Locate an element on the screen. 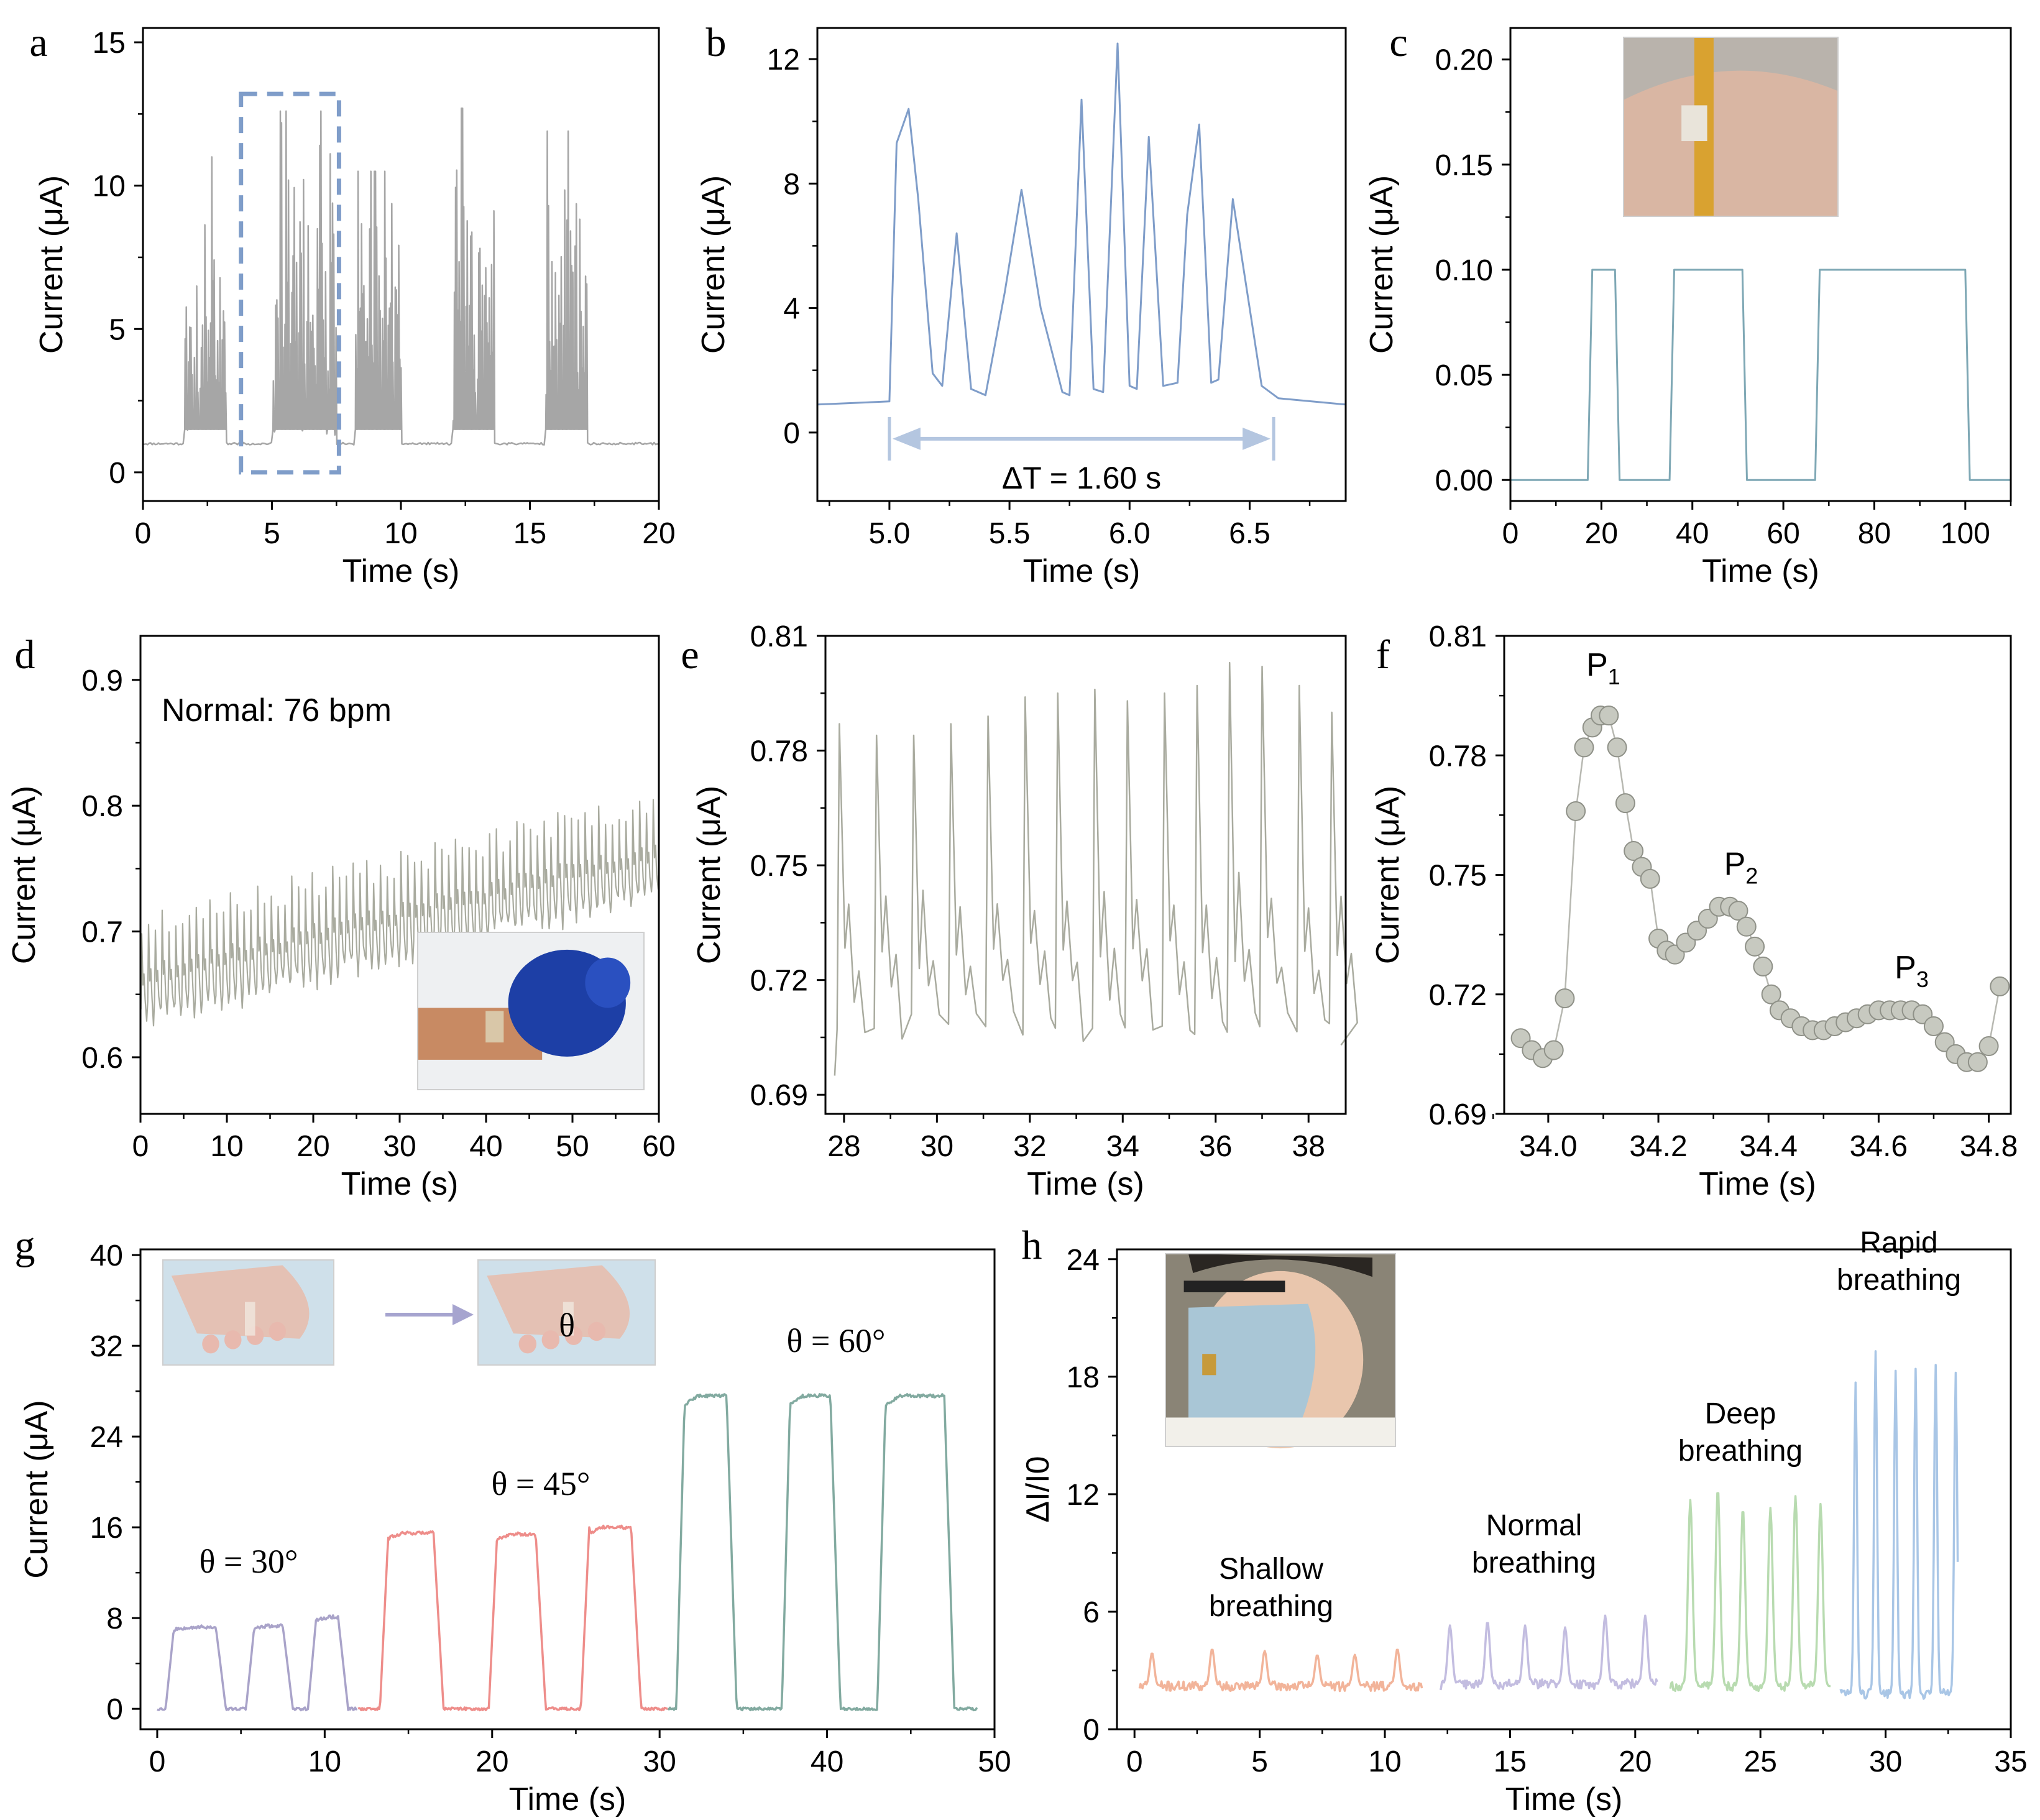 This screenshot has width=2040, height=1820. peak-subscript: 3 is located at coordinates (1922, 979).